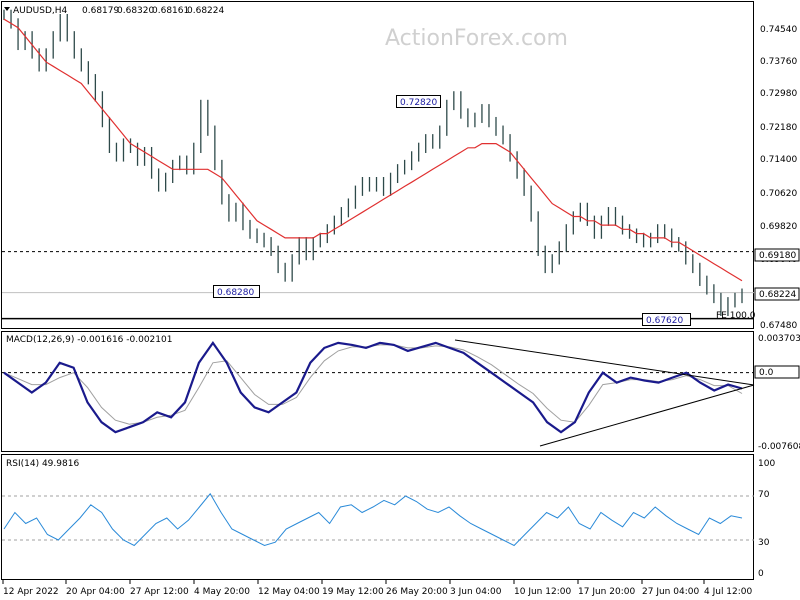  What do you see at coordinates (373, 384) in the screenshot?
I see `macd-signal-line` at bounding box center [373, 384].